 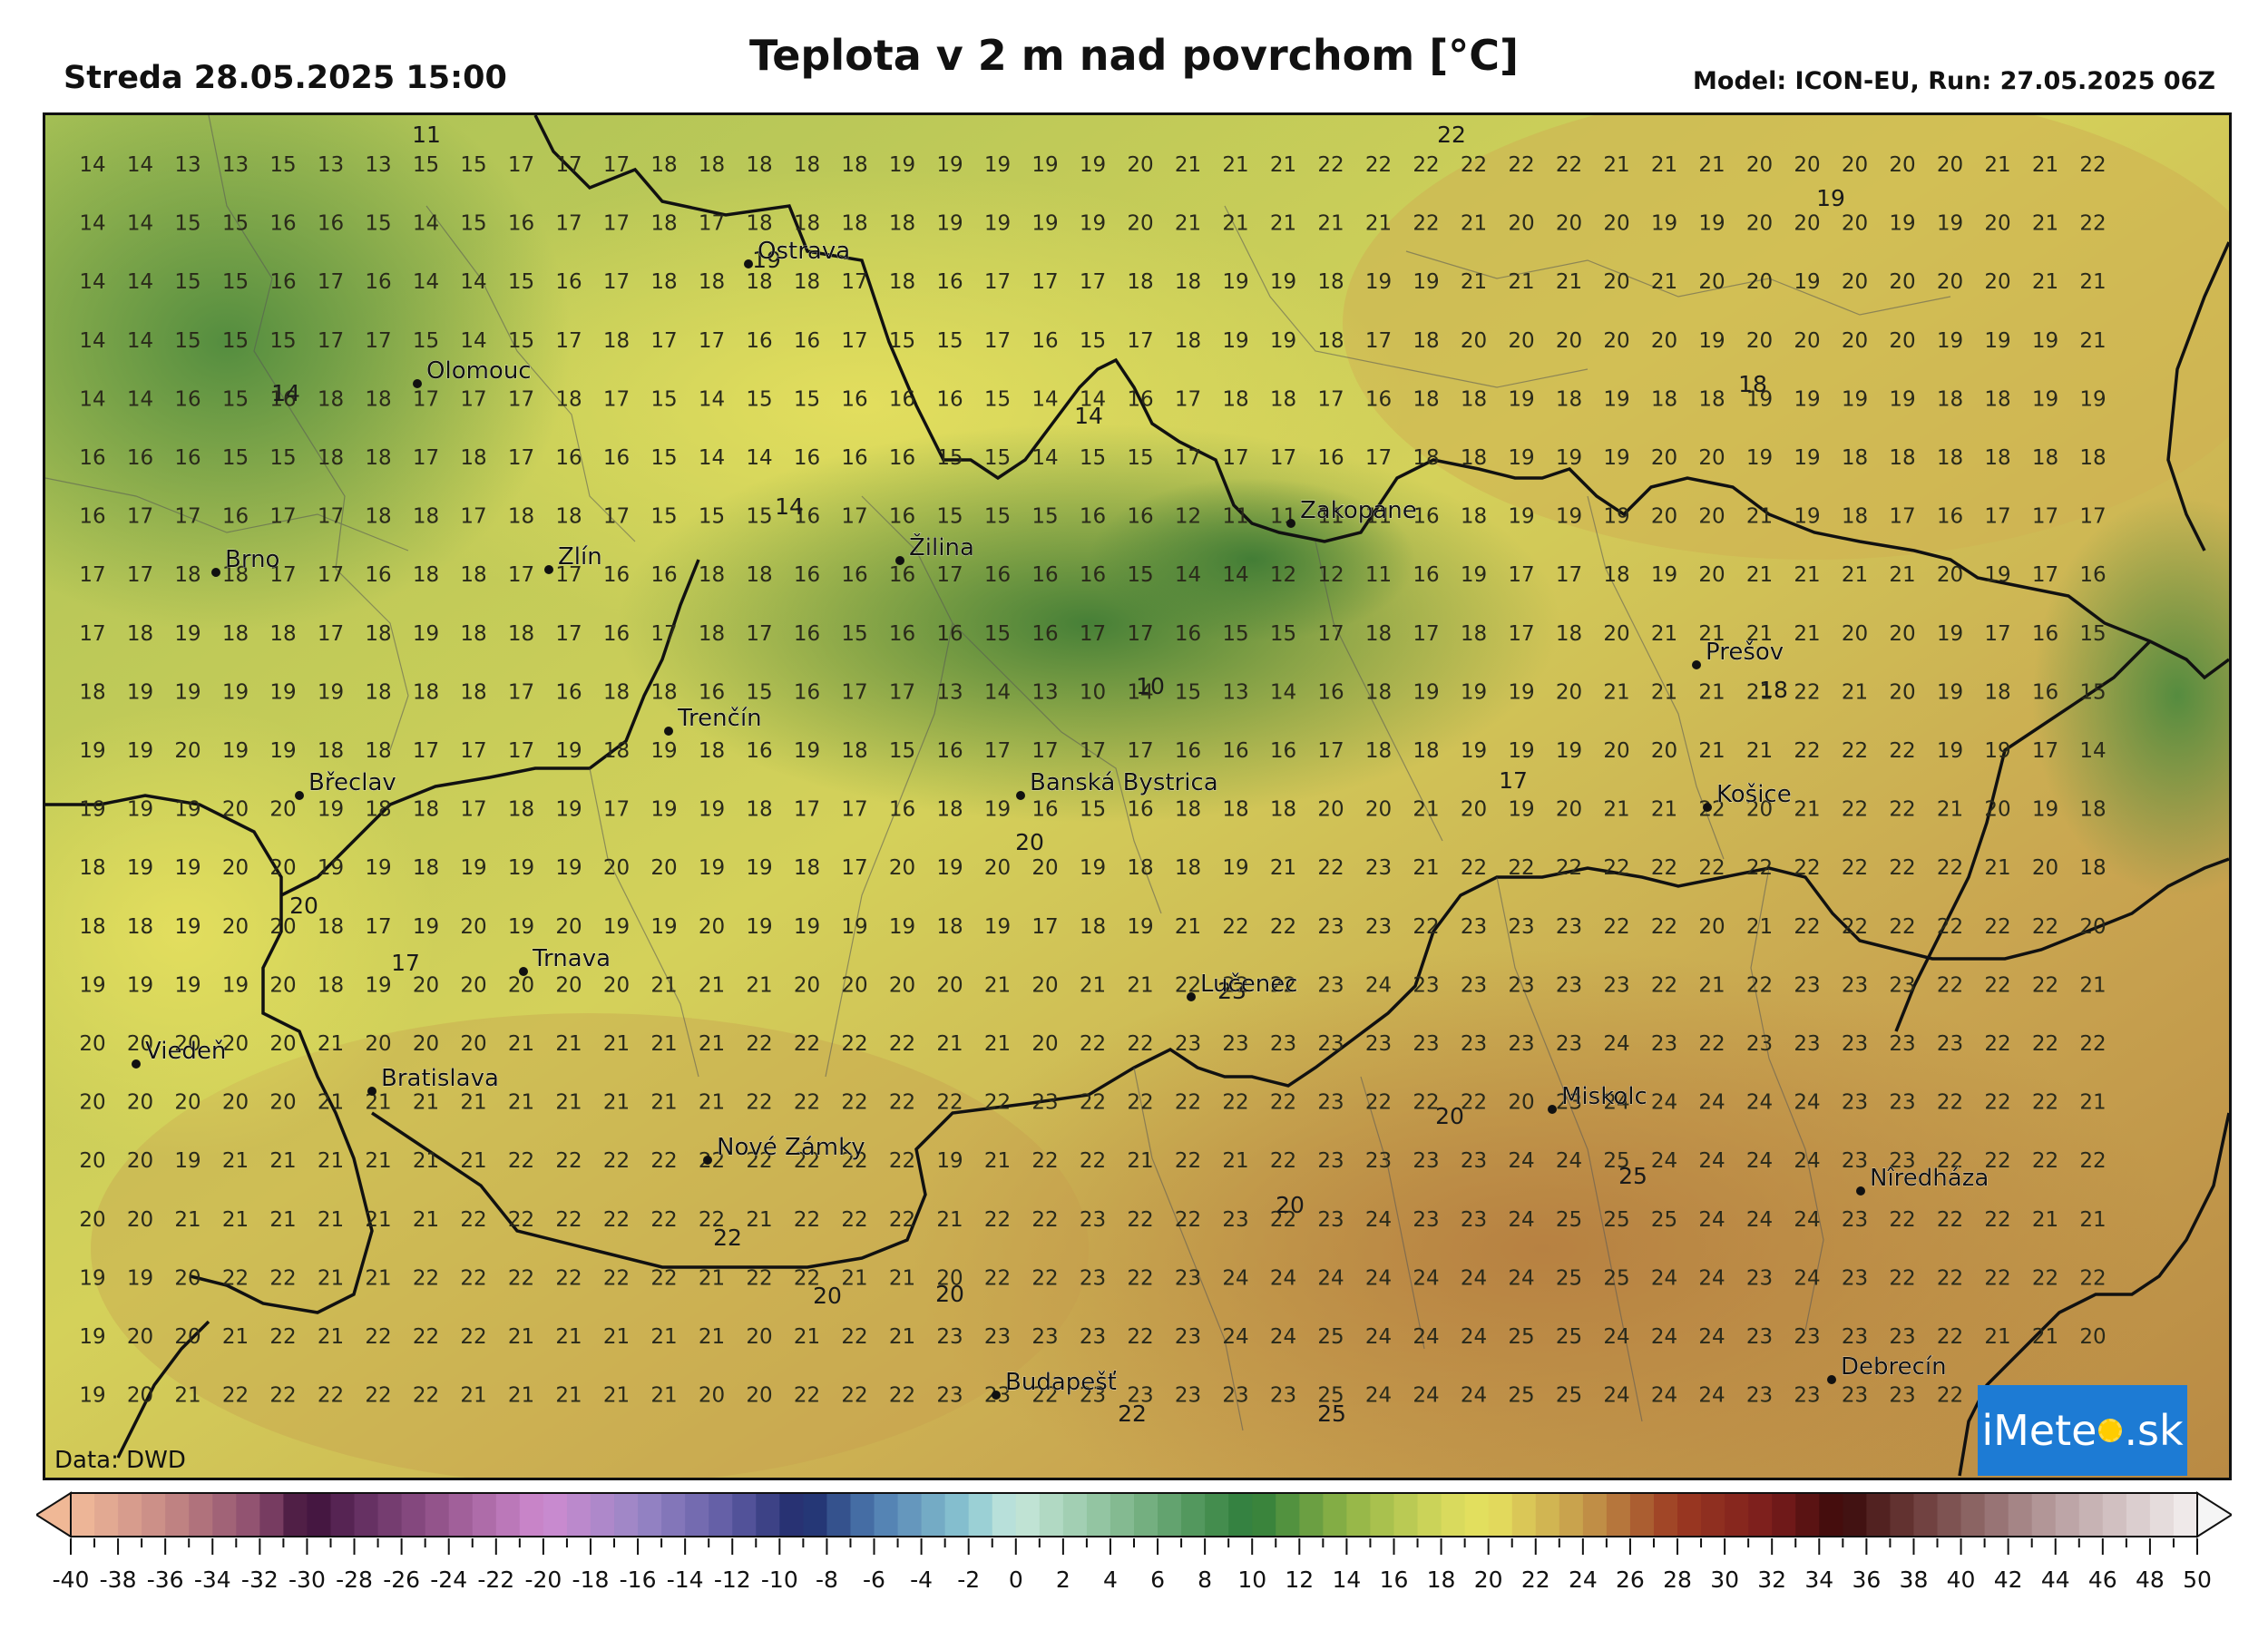 I want to click on scale-label: -22, so click(x=496, y=1580).